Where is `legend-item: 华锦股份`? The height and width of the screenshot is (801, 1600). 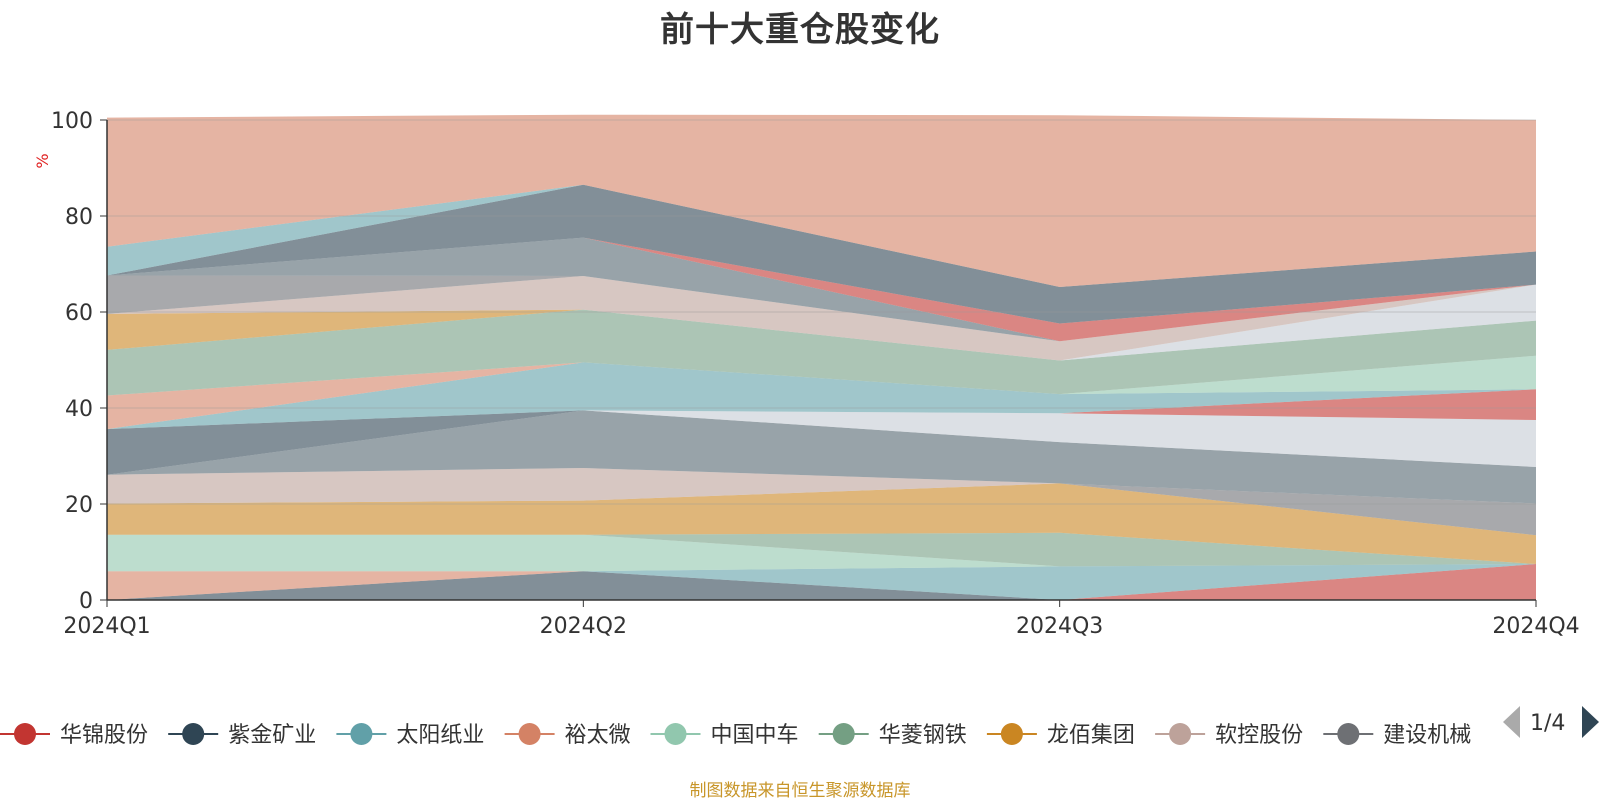
legend-item: 华锦股份 is located at coordinates (74, 735).